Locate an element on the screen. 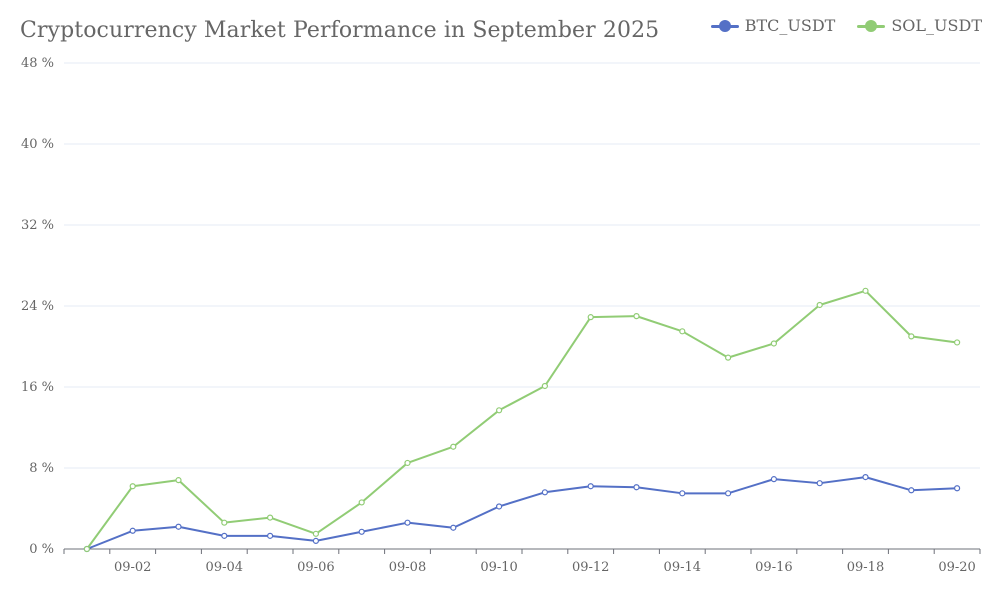 This screenshot has width=1000, height=600. legend-item-btc: BTC_USDT is located at coordinates (773, 25).